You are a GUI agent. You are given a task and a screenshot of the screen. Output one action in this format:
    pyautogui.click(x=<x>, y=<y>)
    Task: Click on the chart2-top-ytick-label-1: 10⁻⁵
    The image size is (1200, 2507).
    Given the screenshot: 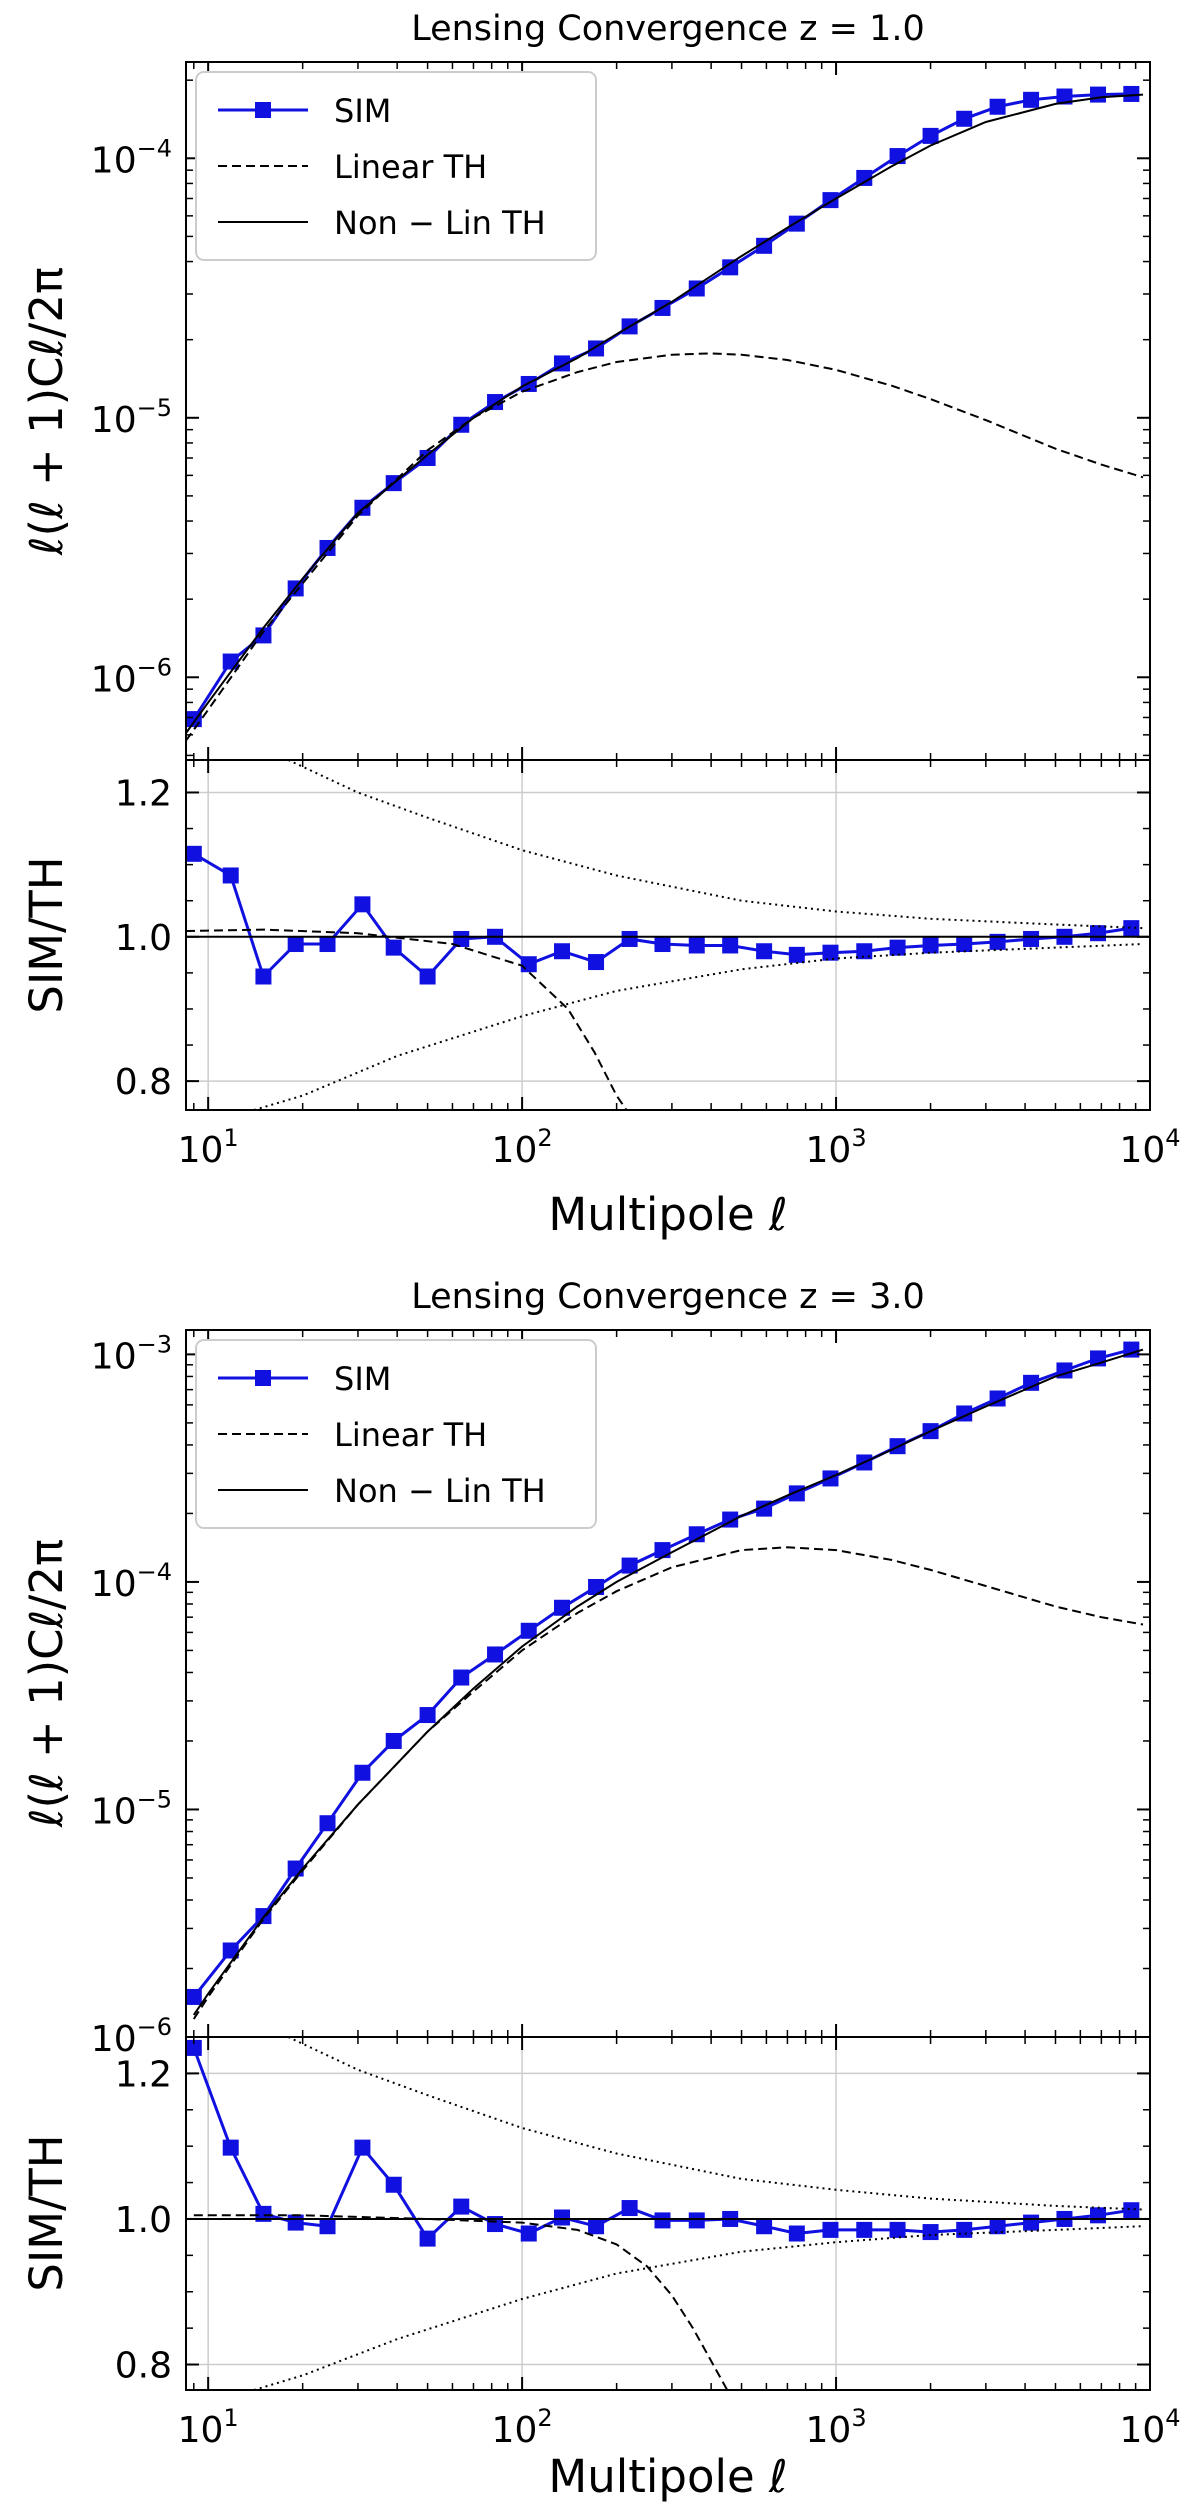 What is the action you would take?
    pyautogui.click(x=131, y=1808)
    